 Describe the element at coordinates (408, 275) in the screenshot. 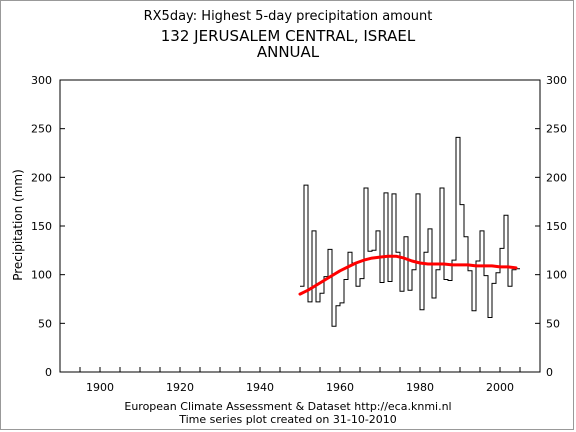

I see `series-smoothed-trend-line` at that location.